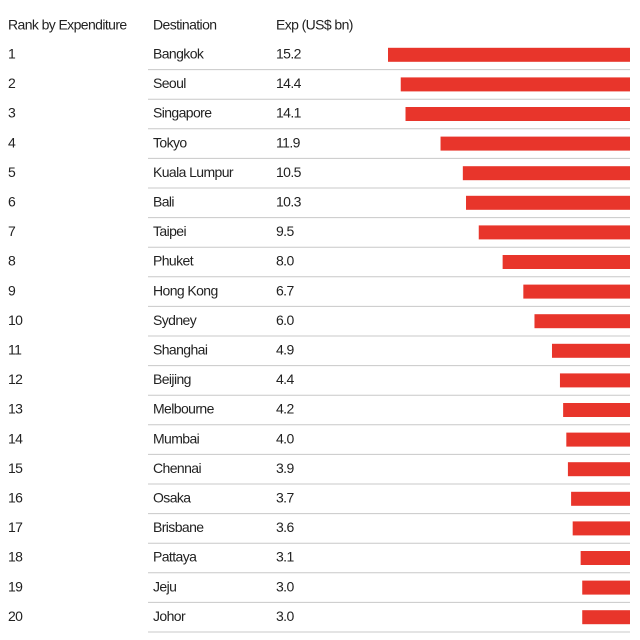 The width and height of the screenshot is (640, 640). Describe the element at coordinates (289, 202) in the screenshot. I see `value-label: 10.3` at that location.